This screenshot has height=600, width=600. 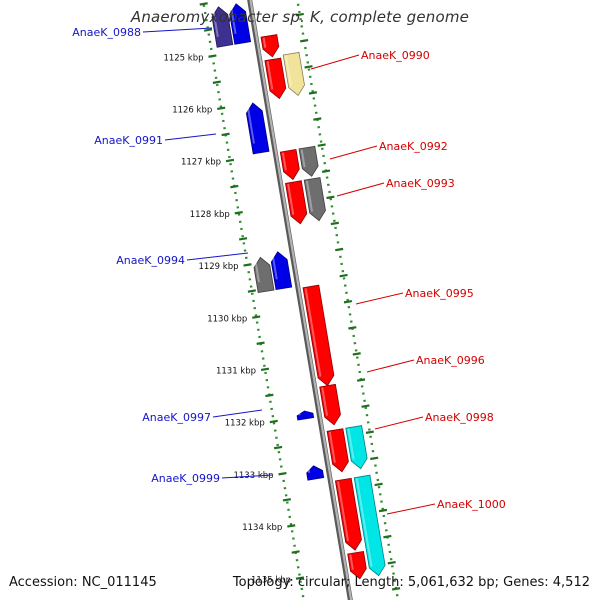 What do you see at coordinates (245, 424) in the screenshot?
I see `ruler-tick-label: 1132 kbp` at bounding box center [245, 424].